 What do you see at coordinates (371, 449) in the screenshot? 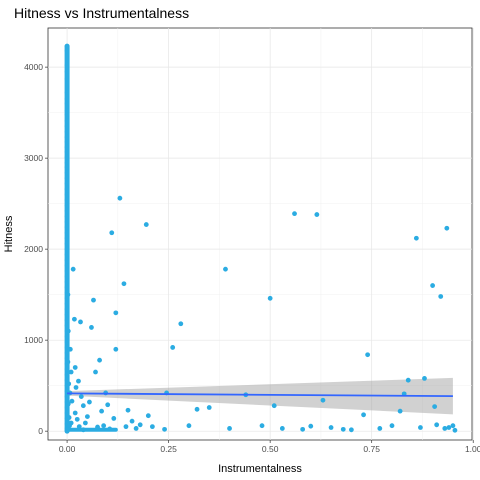
I see `x-tick-label: 0.75` at bounding box center [371, 449].